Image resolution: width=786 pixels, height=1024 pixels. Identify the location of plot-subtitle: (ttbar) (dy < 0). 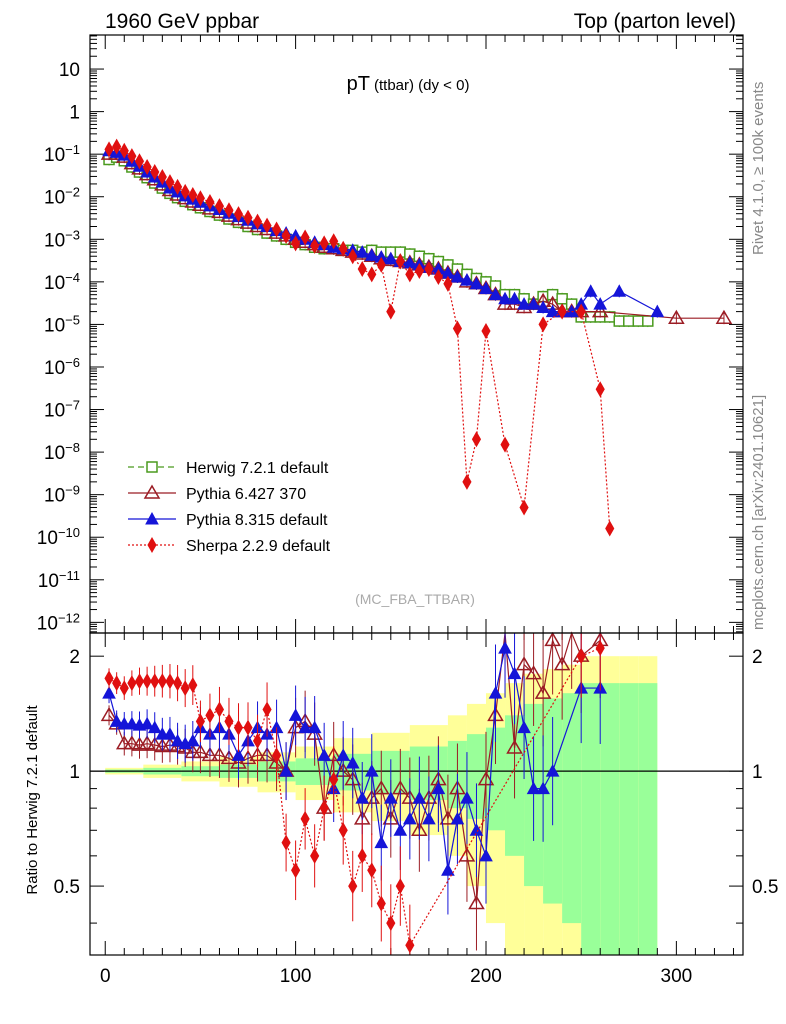
(421, 85).